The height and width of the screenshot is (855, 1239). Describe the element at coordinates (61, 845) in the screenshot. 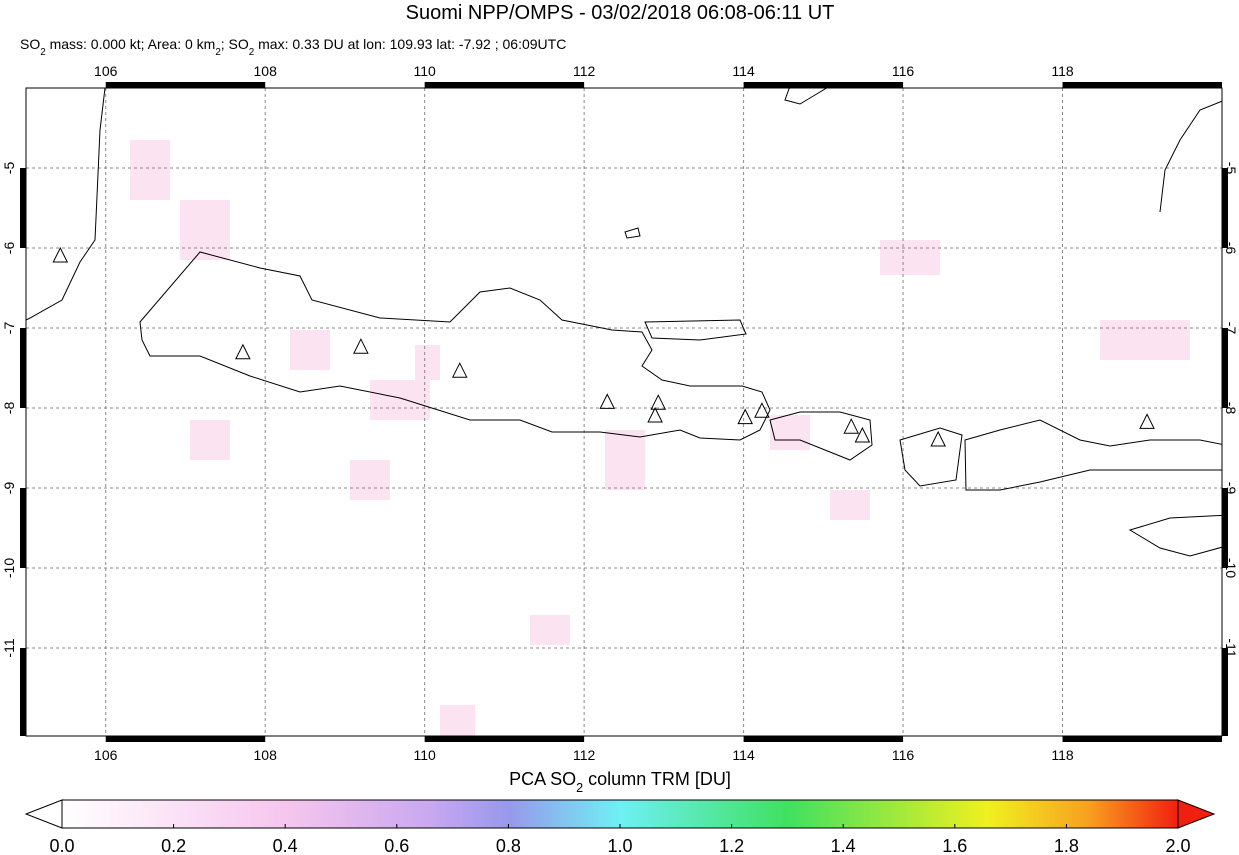

I see `colorbar-tick-label: 0.0` at that location.